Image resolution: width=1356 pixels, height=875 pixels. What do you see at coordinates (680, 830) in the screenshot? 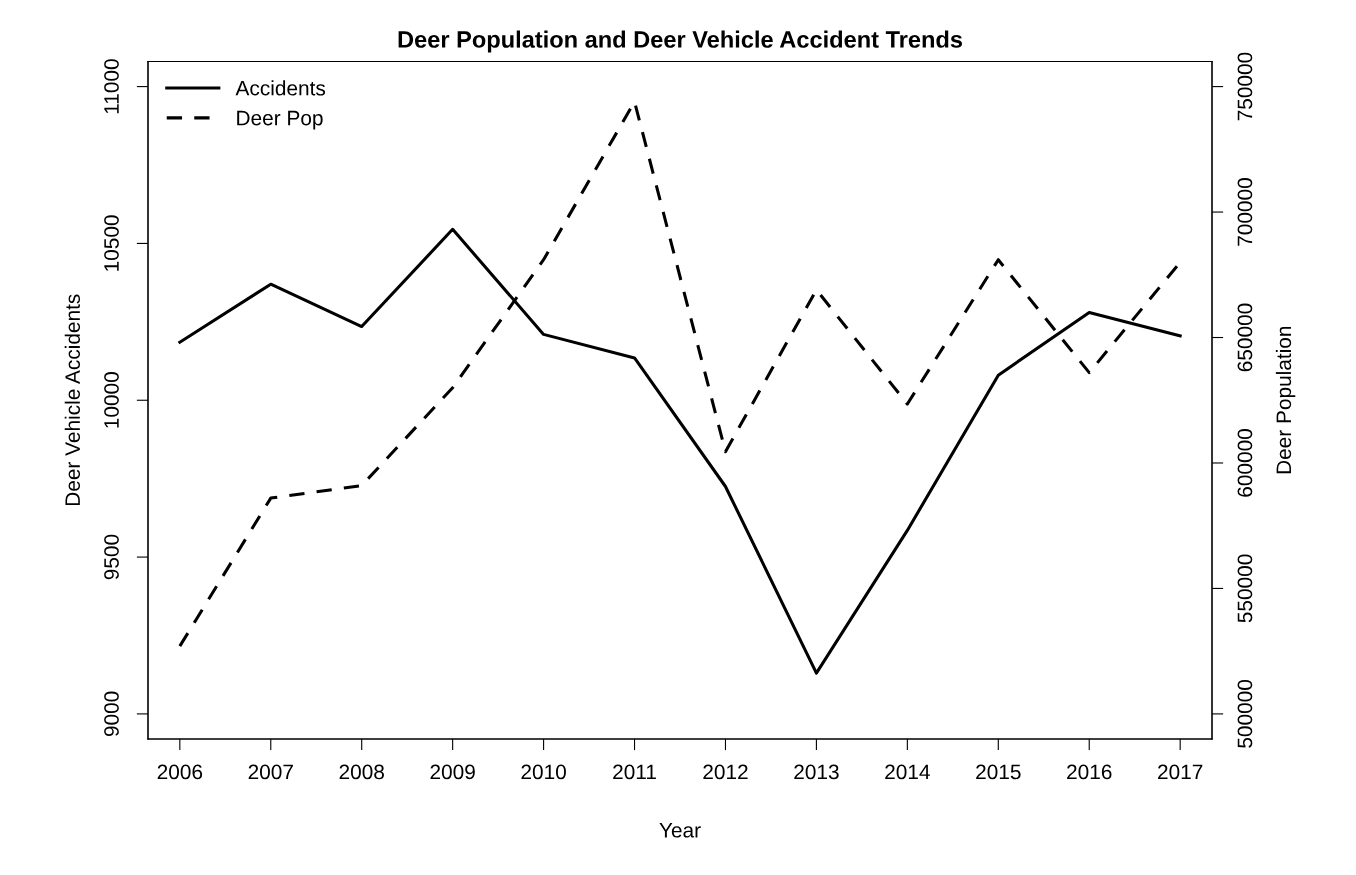
I see `x-axis-title: Year` at bounding box center [680, 830].